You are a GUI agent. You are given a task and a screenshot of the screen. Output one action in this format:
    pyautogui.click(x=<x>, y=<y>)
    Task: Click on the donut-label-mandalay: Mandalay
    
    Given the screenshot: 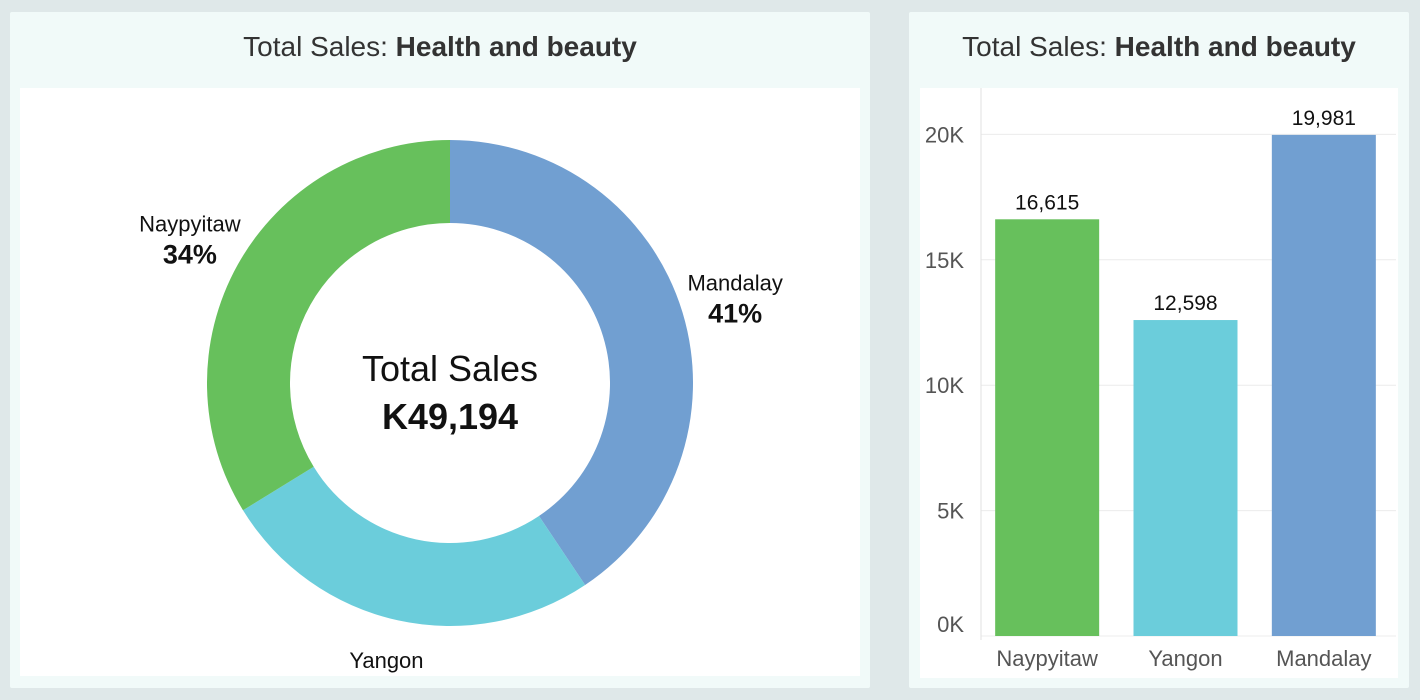 What is the action you would take?
    pyautogui.click(x=734, y=282)
    